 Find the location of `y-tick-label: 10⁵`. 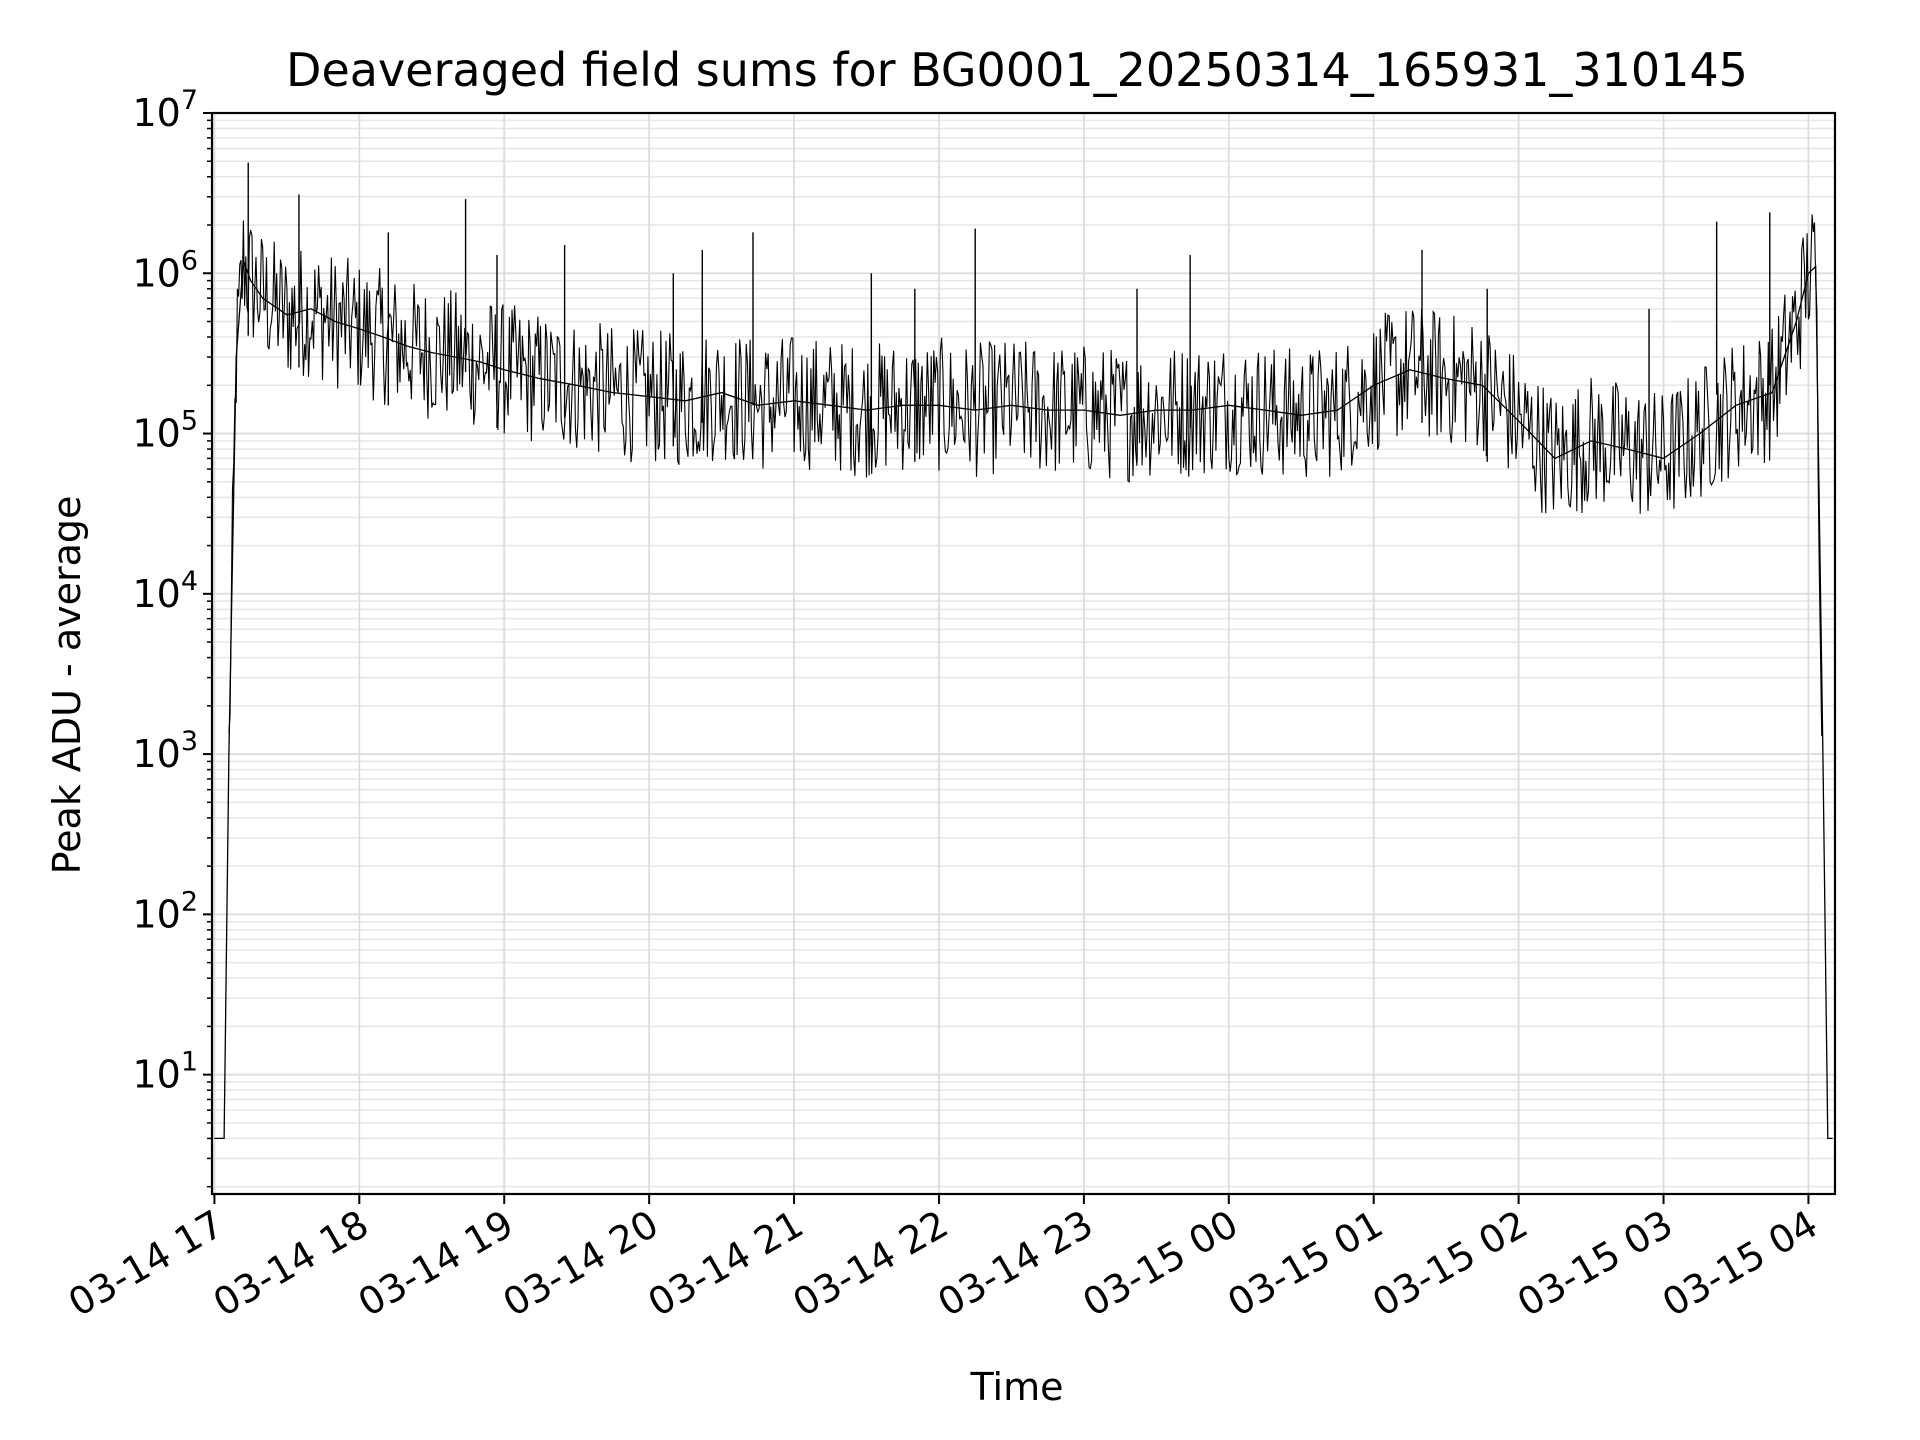

y-tick-label: 10⁵ is located at coordinates (165, 431).